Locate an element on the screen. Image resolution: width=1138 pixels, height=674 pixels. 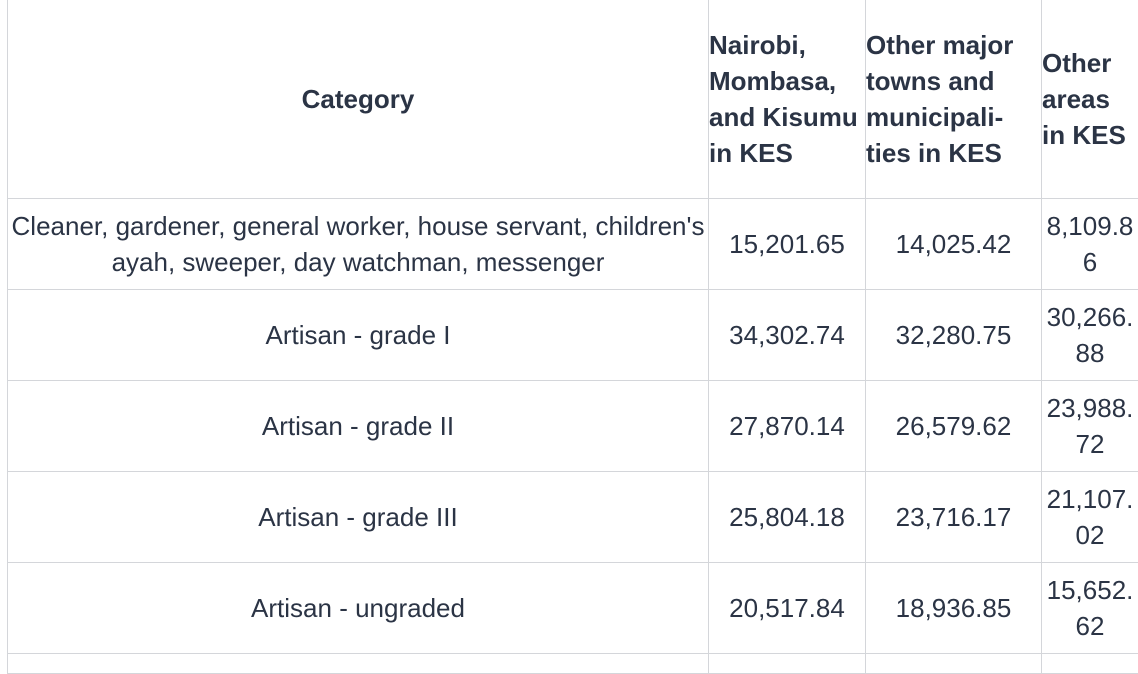
cell-nairobi: 15,201.65 is located at coordinates (787, 244).